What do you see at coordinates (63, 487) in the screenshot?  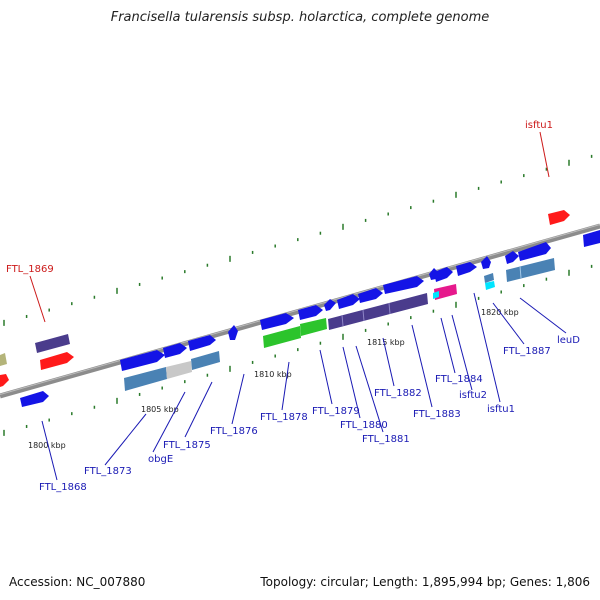 I see `label-ftl-1868: FTL_1868` at bounding box center [63, 487].